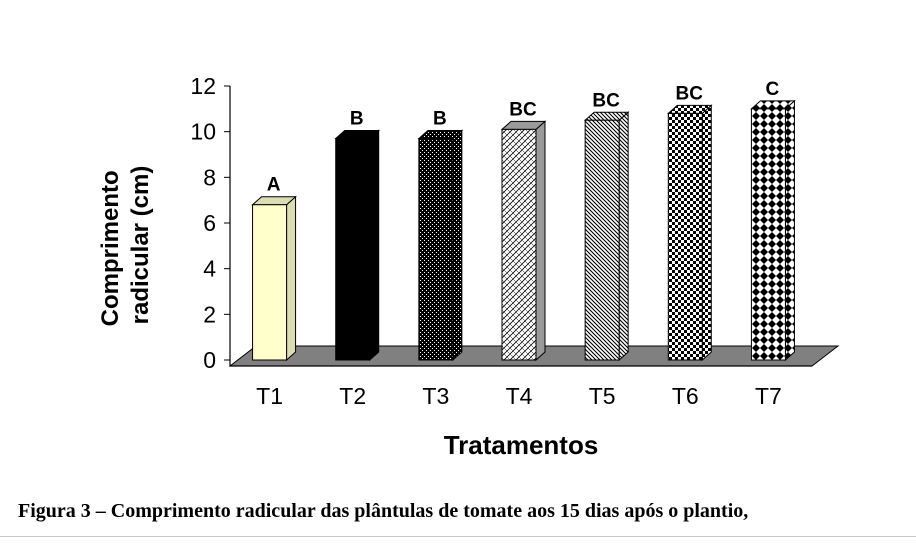 Image resolution: width=916 pixels, height=544 pixels. Describe the element at coordinates (523, 109) in the screenshot. I see `significance-letter-T4: BC` at that location.